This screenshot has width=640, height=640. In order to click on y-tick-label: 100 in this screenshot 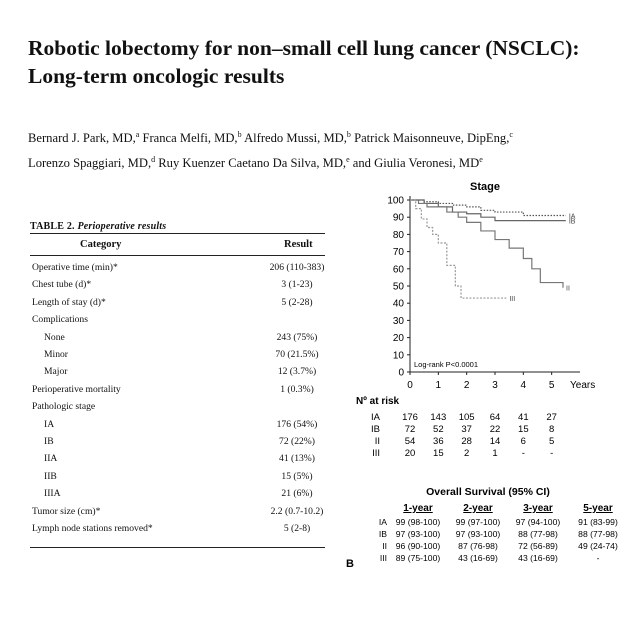, I will do `click(395, 201)`.